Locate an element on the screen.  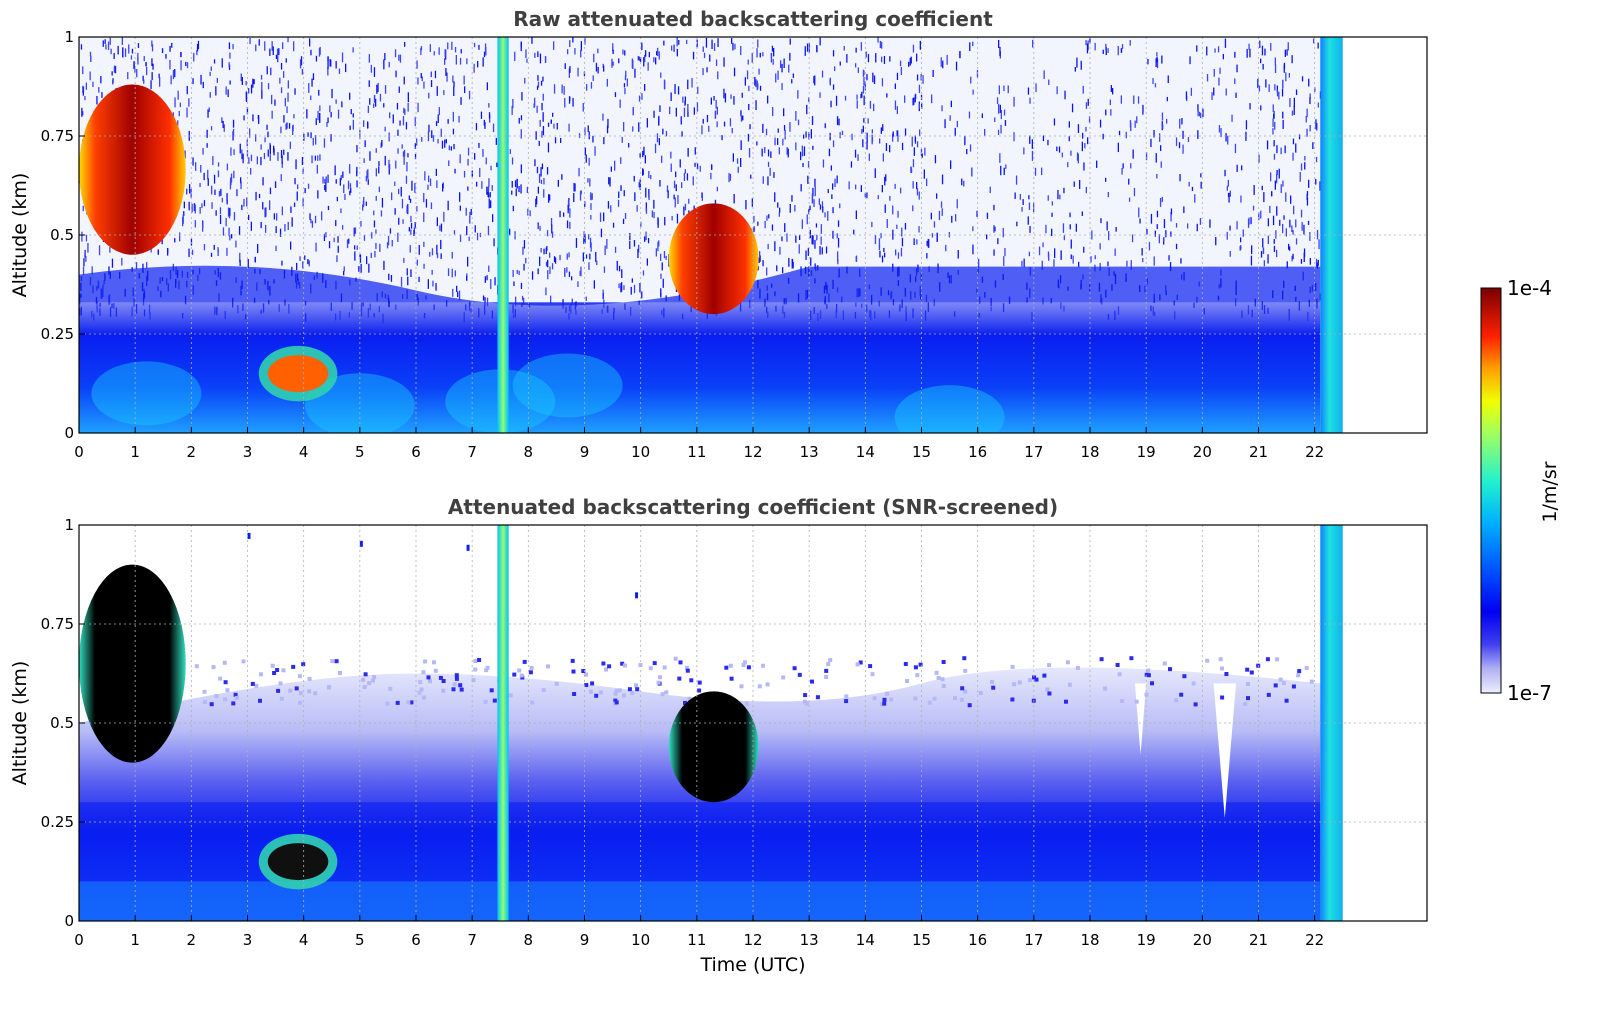
bottom-x-tick-label: 4 is located at coordinates (304, 940).